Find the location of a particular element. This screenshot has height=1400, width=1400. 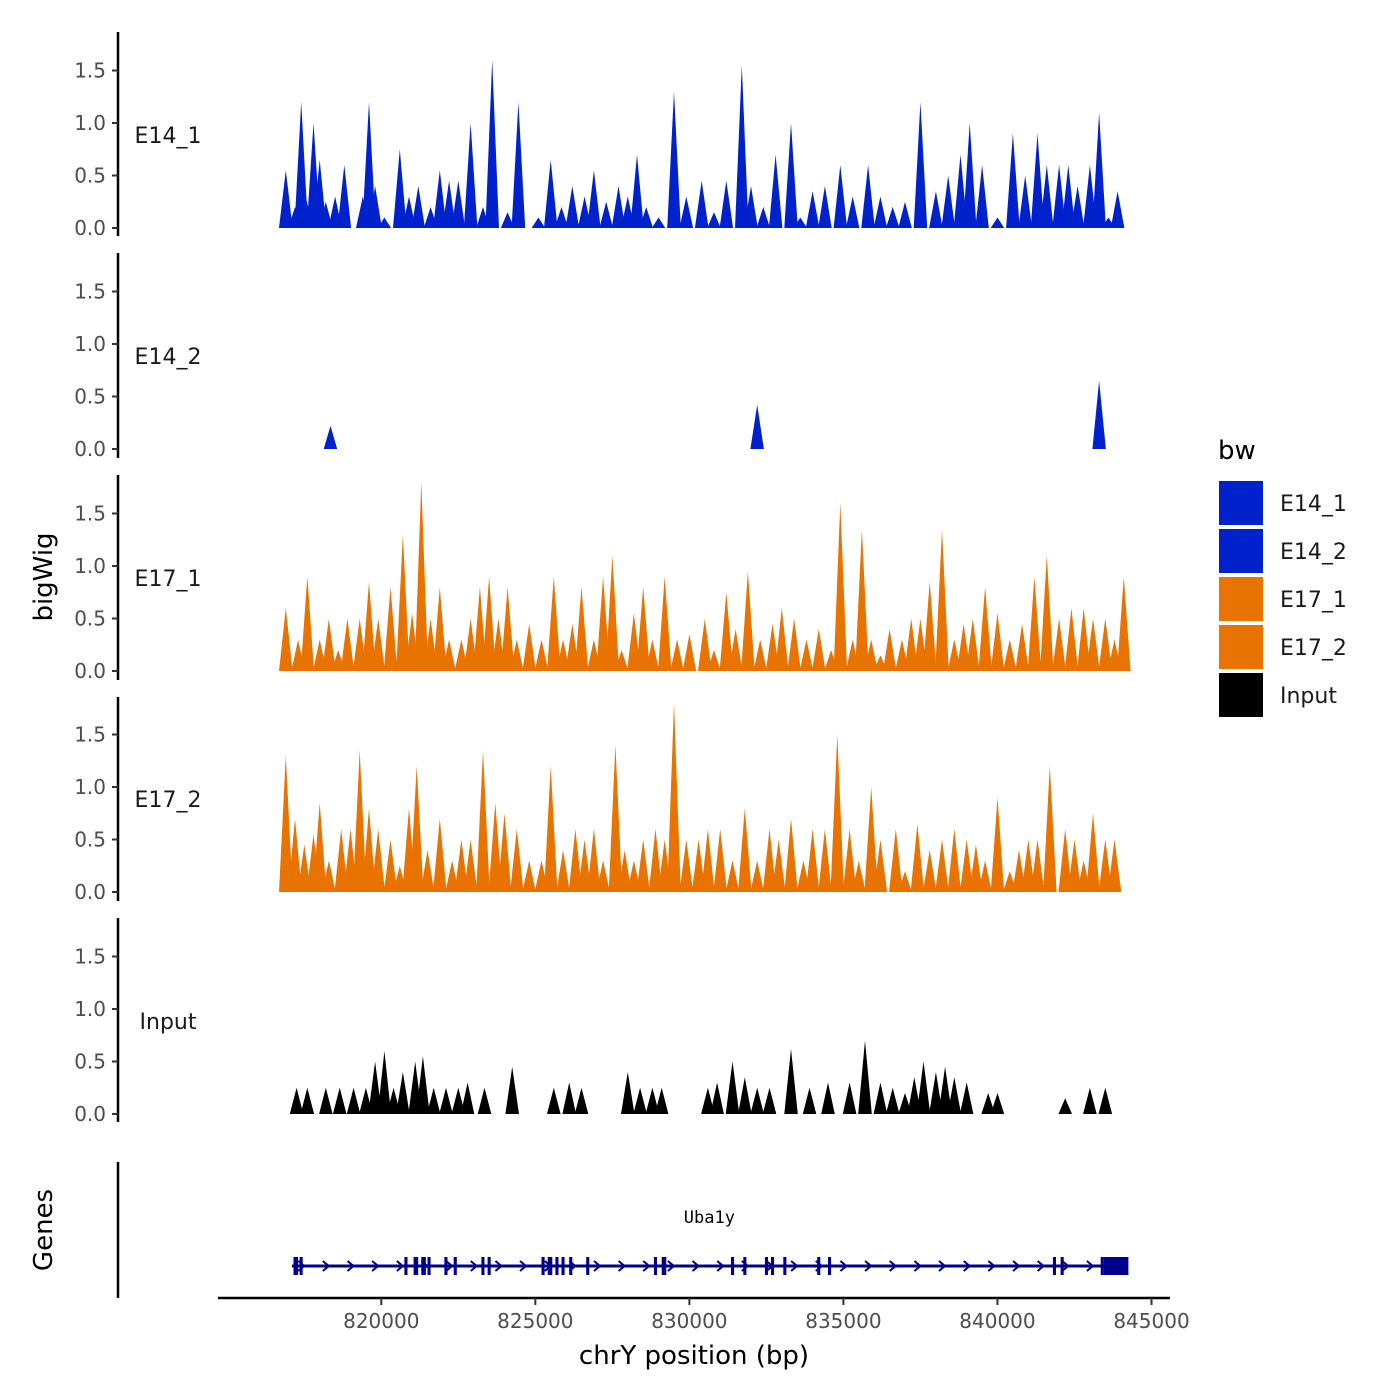

track-E17_2: 0.0 0.5 1.0 1.5 E17_2 is located at coordinates (598, 800).